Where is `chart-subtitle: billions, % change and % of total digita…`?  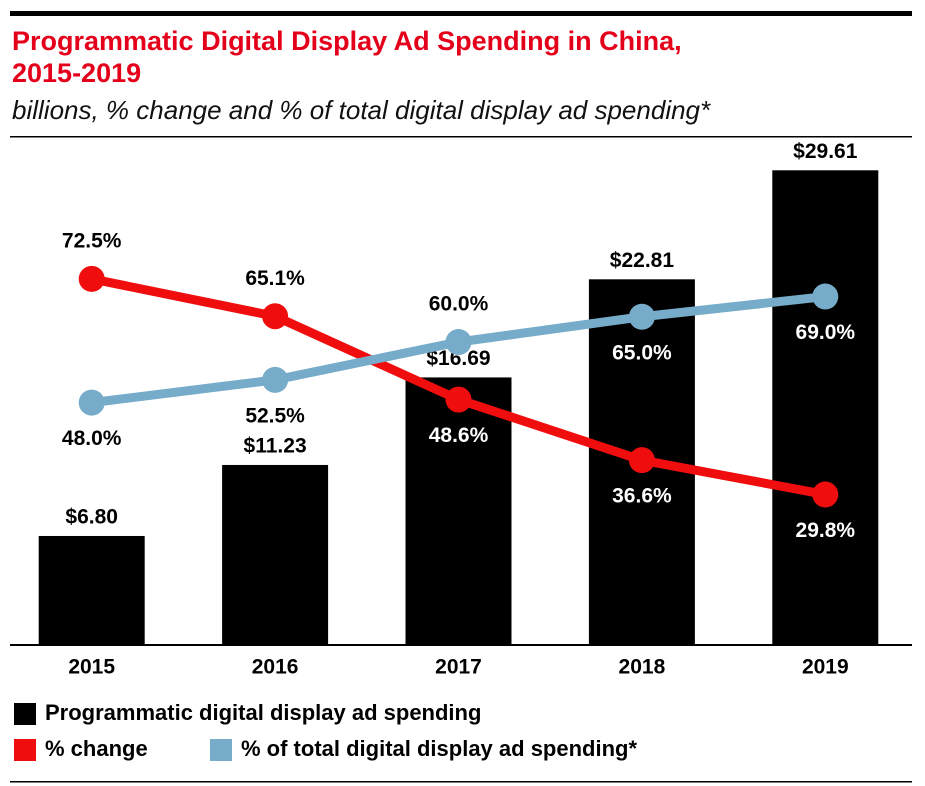 chart-subtitle: billions, % change and % of total digita… is located at coordinates (361, 110).